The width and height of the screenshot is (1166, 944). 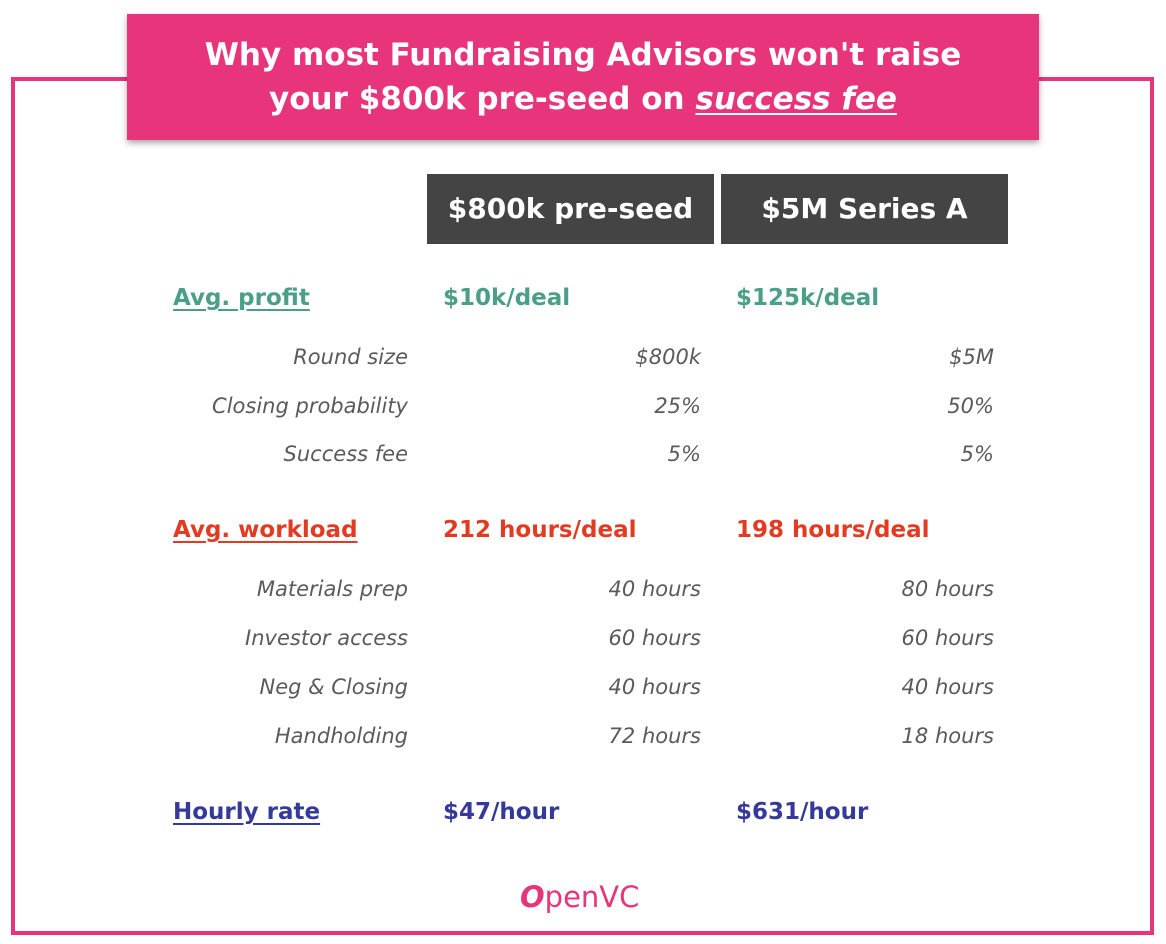 I want to click on row-value-series-a: 60 hours, so click(x=947, y=638).